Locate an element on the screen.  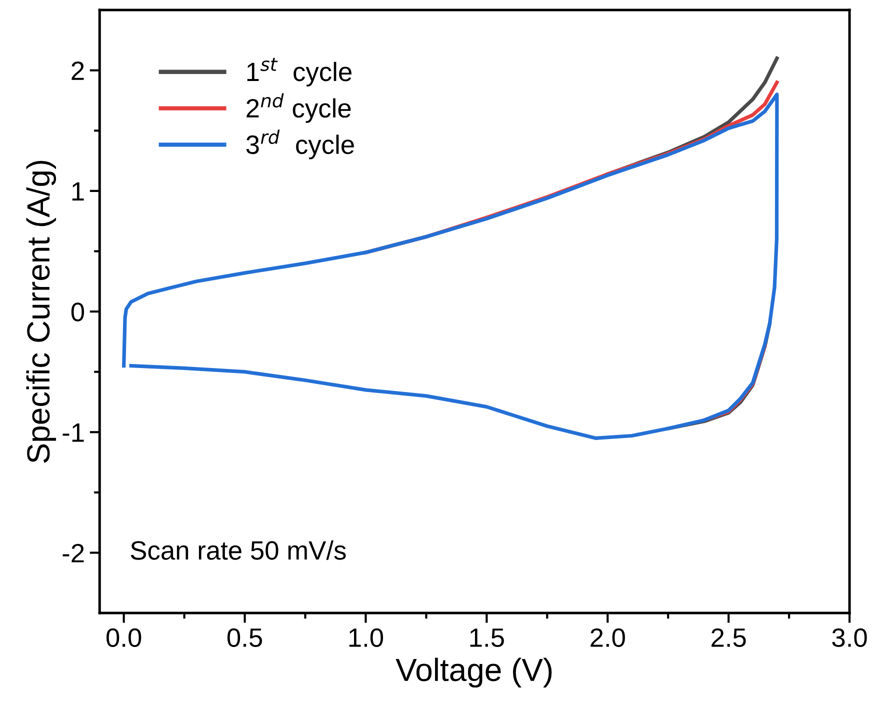
legend-label: 2$^{nd}$ cycle is located at coordinates (298, 108).